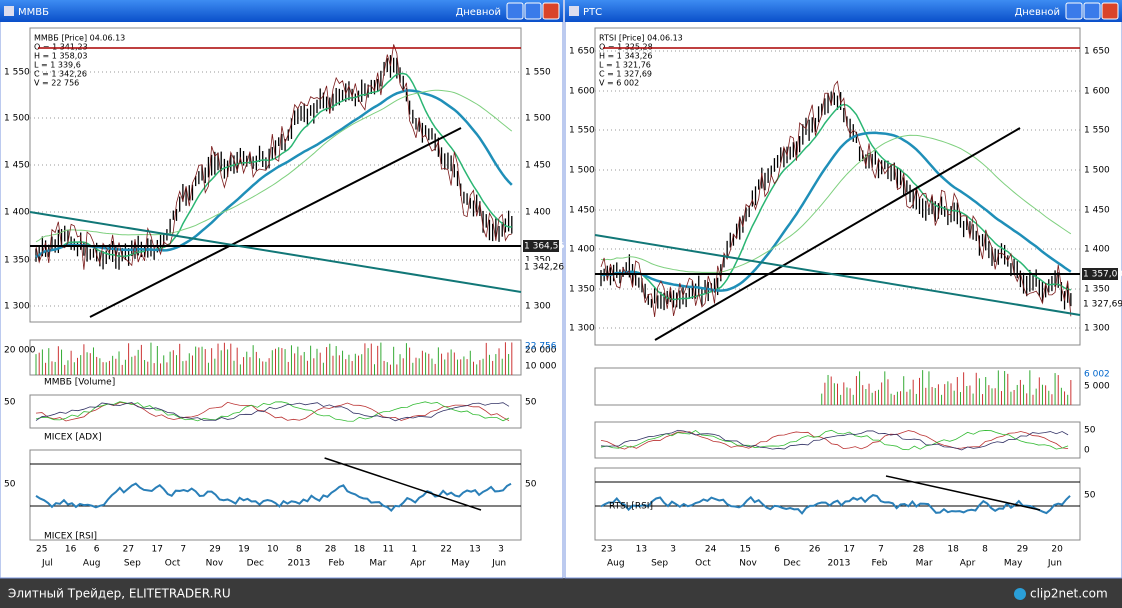  What do you see at coordinates (445, 550) in the screenshot?
I see `x-day-label: 22` at bounding box center [445, 550].